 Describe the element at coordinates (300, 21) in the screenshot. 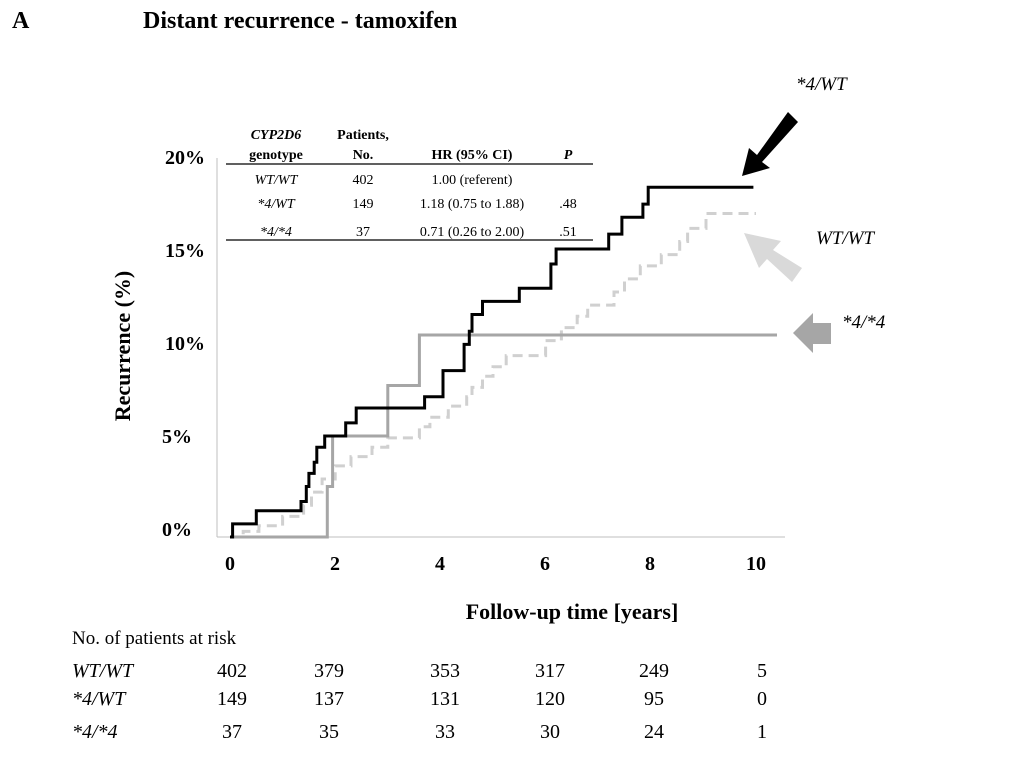

I see `chart-title: Distant recurrence - tamoxifen` at that location.